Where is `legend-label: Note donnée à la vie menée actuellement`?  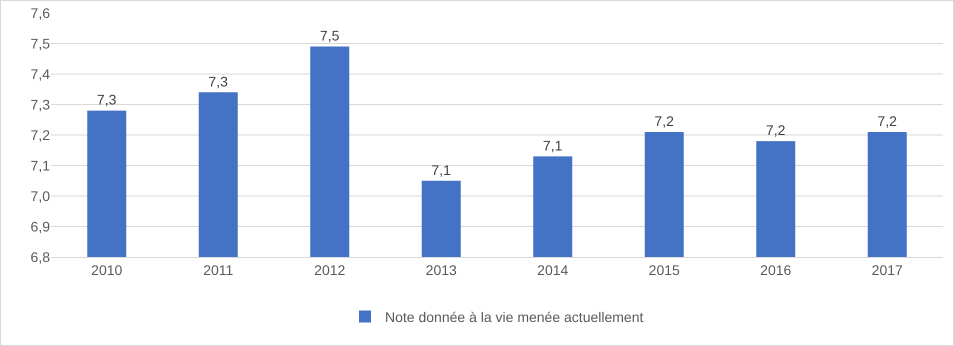
legend-label: Note donnée à la vie menée actuellement is located at coordinates (514, 316).